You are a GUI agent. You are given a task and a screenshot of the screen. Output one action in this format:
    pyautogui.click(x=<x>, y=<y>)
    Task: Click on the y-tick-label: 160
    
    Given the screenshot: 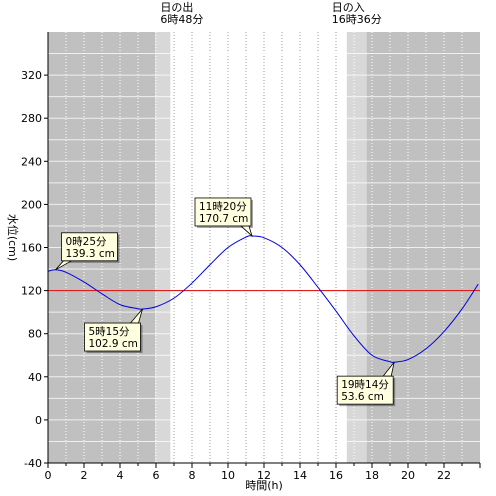 What is the action you would take?
    pyautogui.click(x=31, y=248)
    